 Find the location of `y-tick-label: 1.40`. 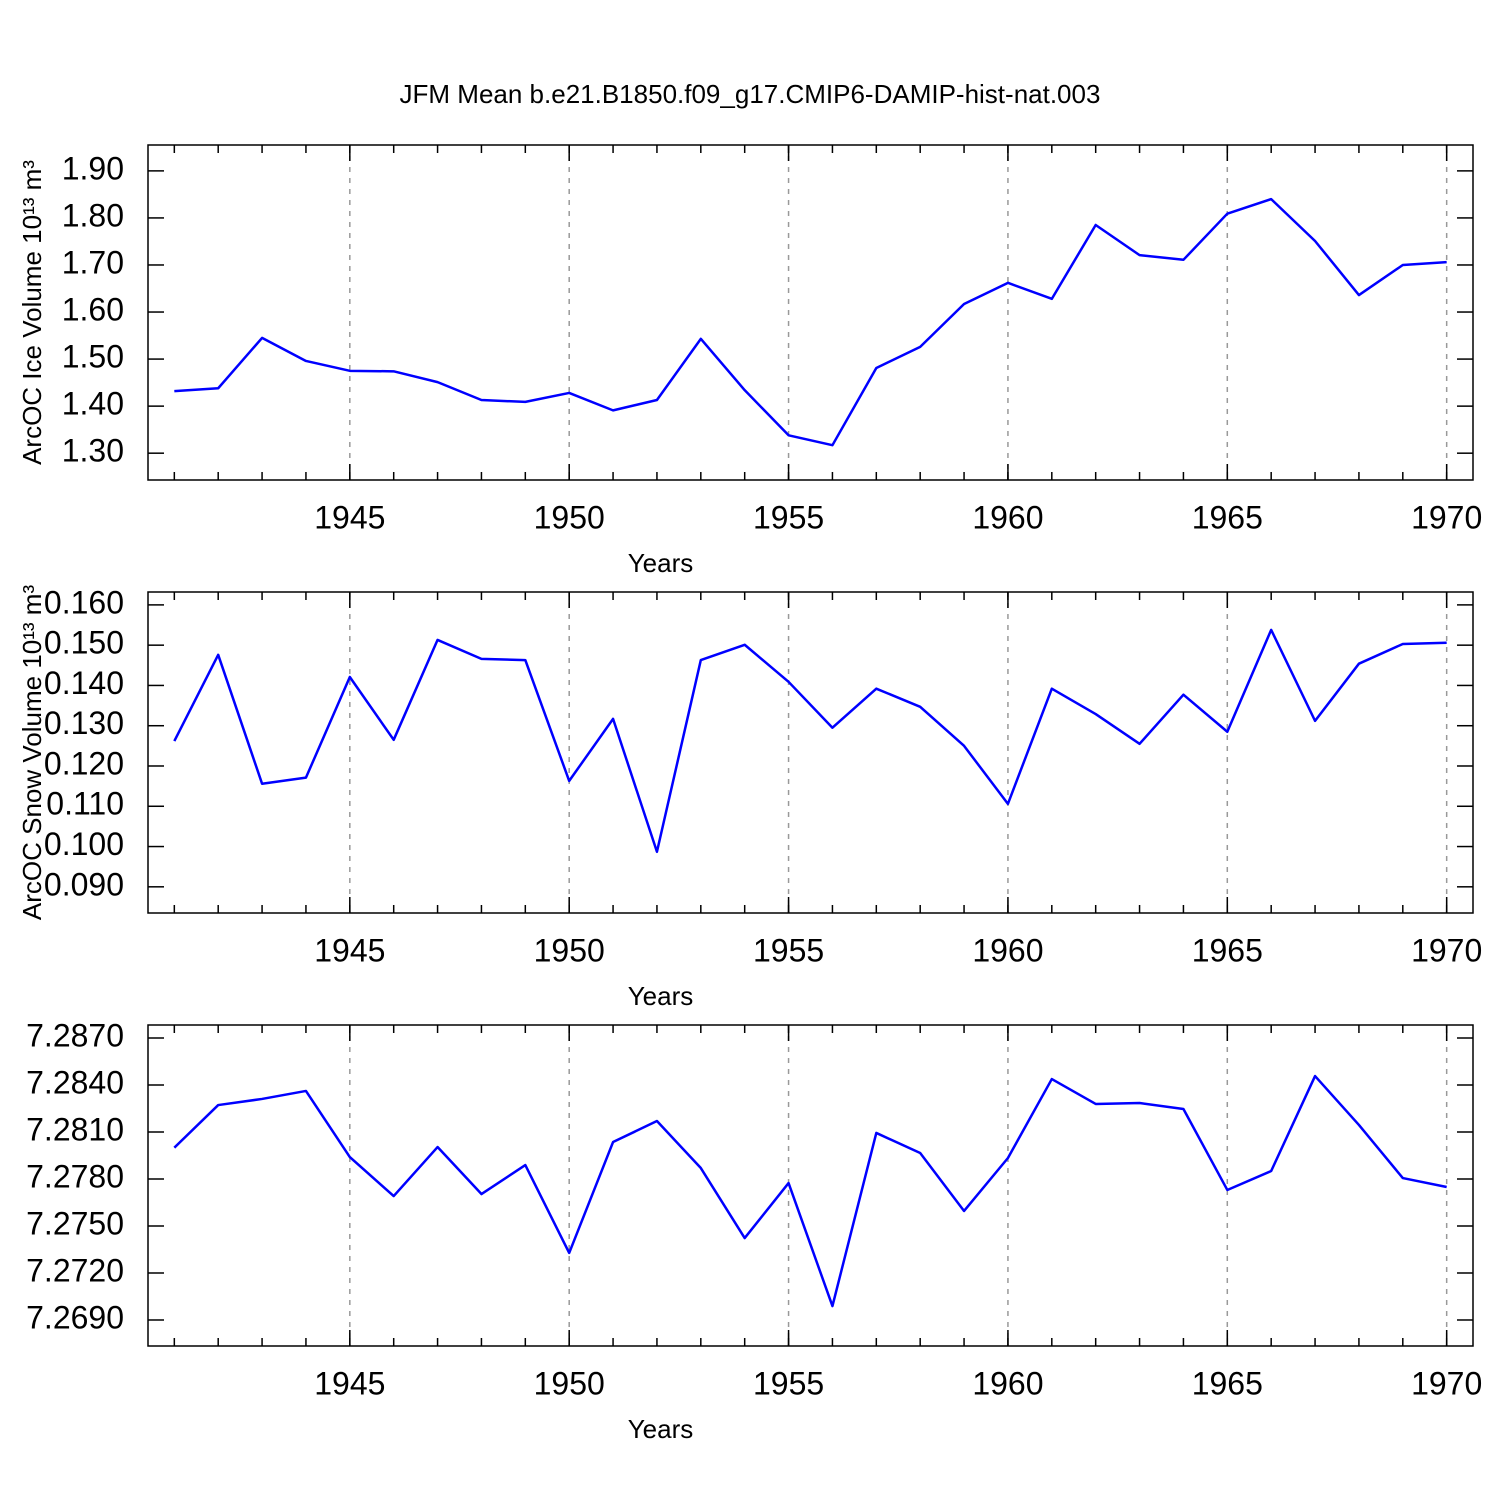

y-tick-label: 1.40 is located at coordinates (93, 404).